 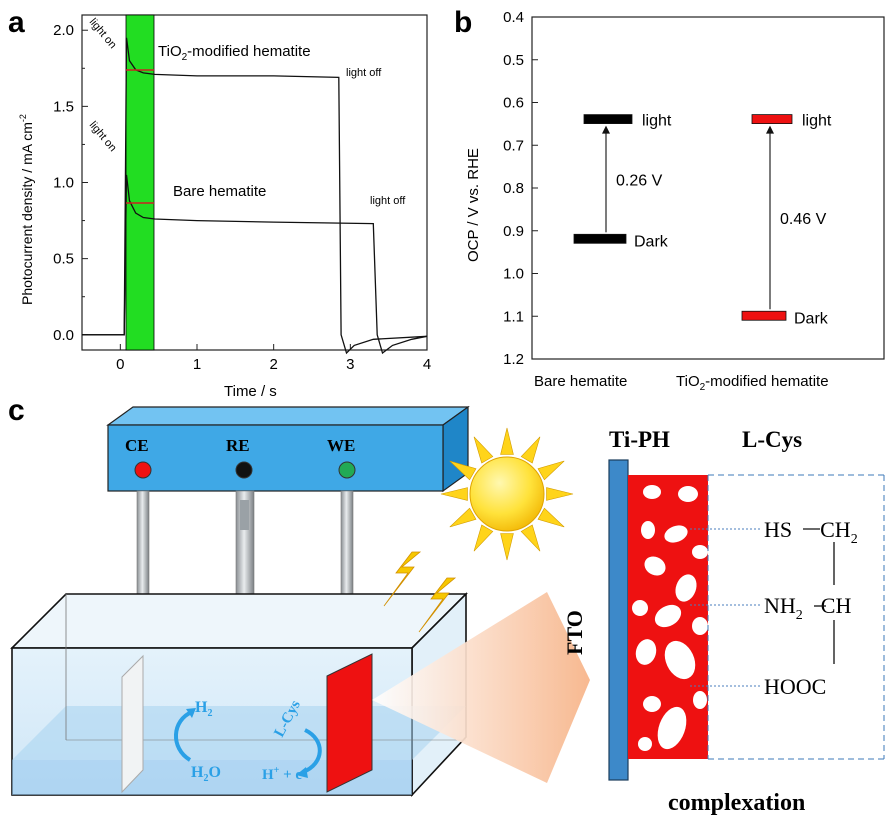 I want to click on y-tick-label: 0.9, so click(x=513, y=231).